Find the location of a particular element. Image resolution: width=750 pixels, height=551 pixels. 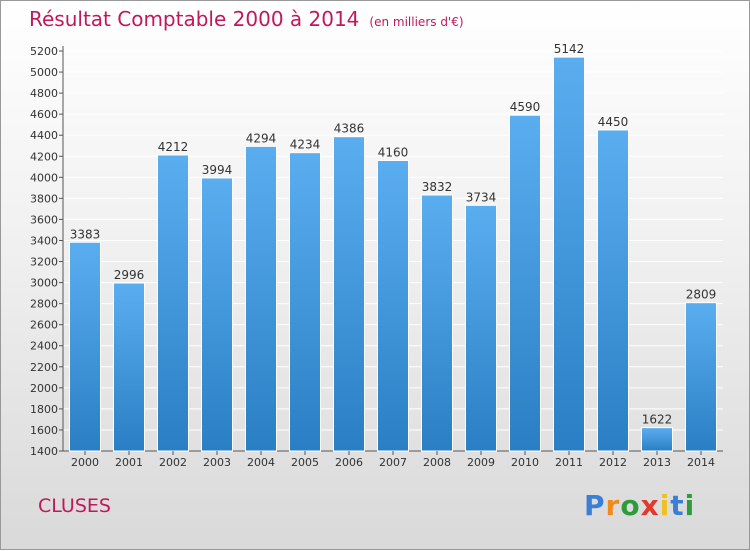

y-tick-label: 2400 is located at coordinates (44, 346).